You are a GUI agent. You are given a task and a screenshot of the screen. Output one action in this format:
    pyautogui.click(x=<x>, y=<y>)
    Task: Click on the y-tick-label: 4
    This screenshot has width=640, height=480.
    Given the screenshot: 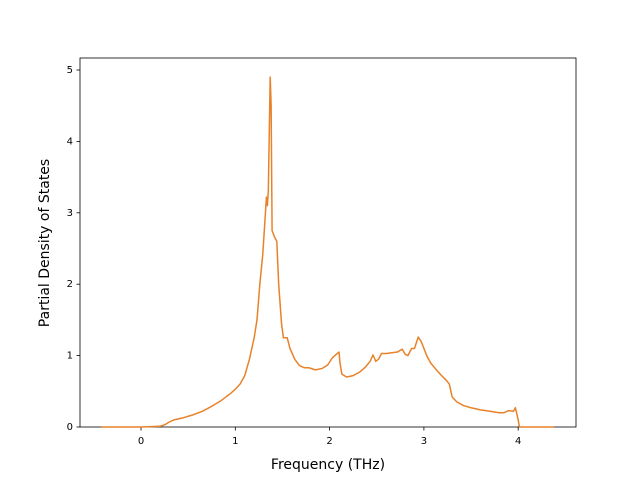 What is the action you would take?
    pyautogui.click(x=70, y=141)
    